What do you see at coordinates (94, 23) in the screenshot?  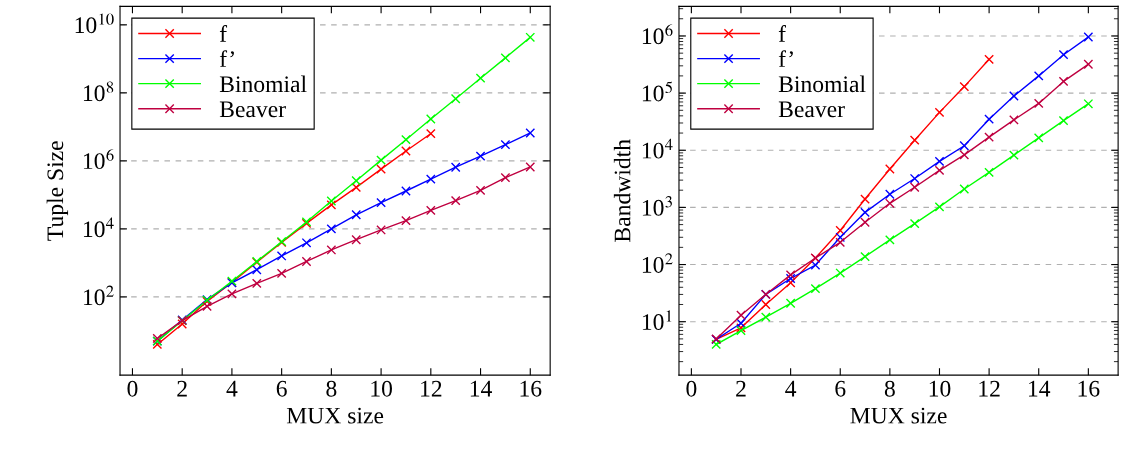 I see `y-tick-label: 10$^{10}$` at bounding box center [94, 23].